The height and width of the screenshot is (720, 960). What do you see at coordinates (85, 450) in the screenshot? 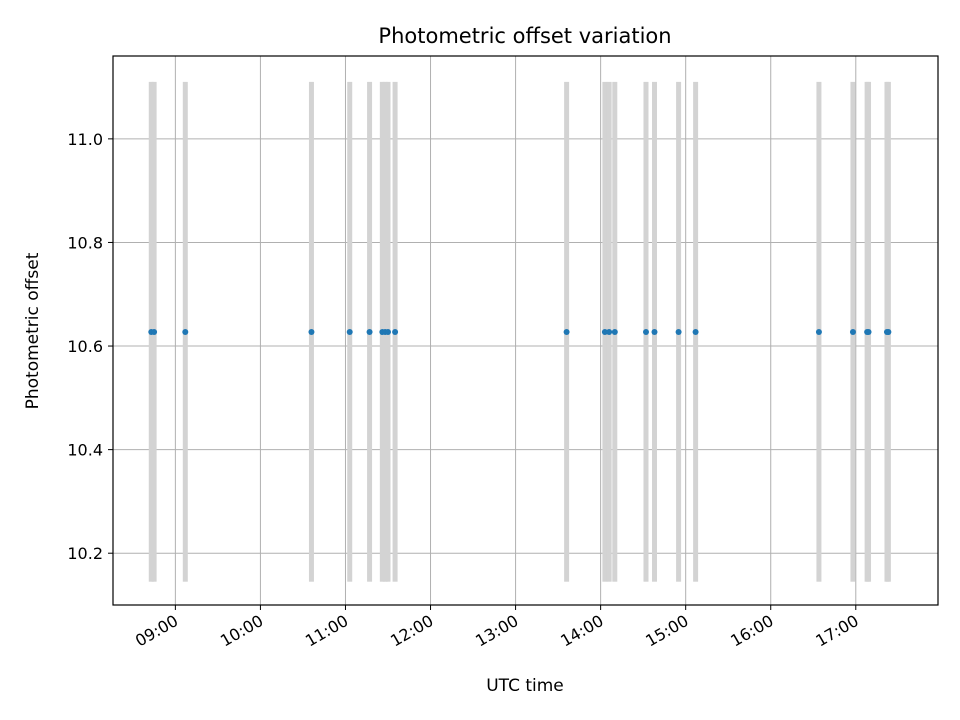
I see `y-tick-label: 10.4` at bounding box center [85, 450].